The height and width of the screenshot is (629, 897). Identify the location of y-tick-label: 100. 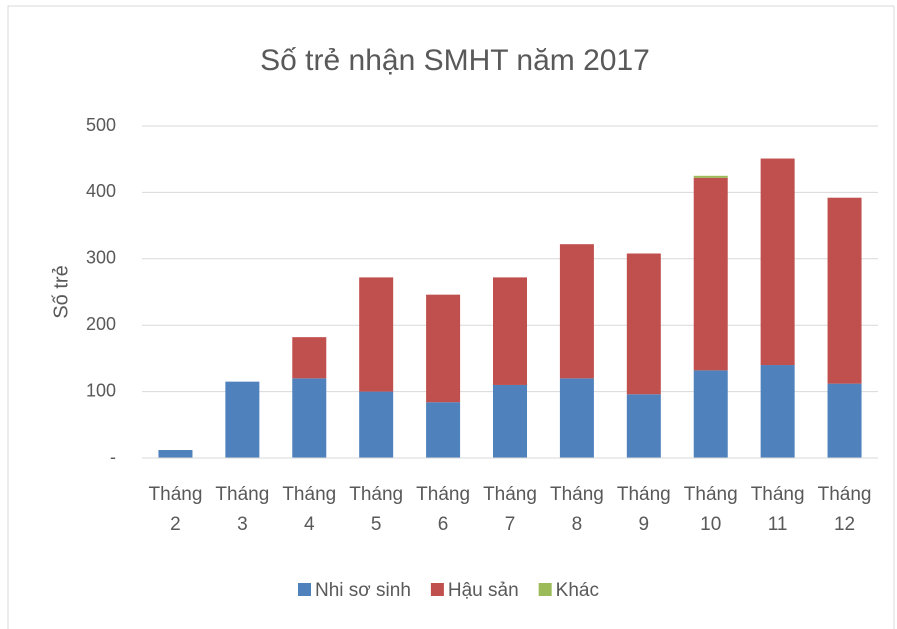
(101, 390).